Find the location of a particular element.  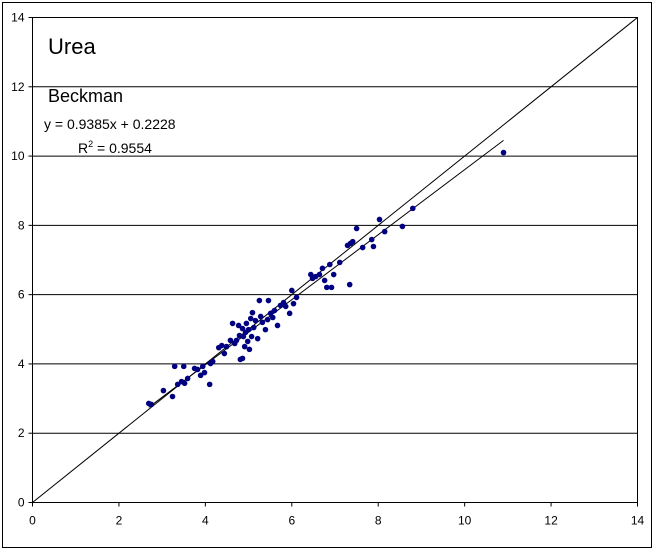

r-squared: R2 = 0.9554 is located at coordinates (115, 147).